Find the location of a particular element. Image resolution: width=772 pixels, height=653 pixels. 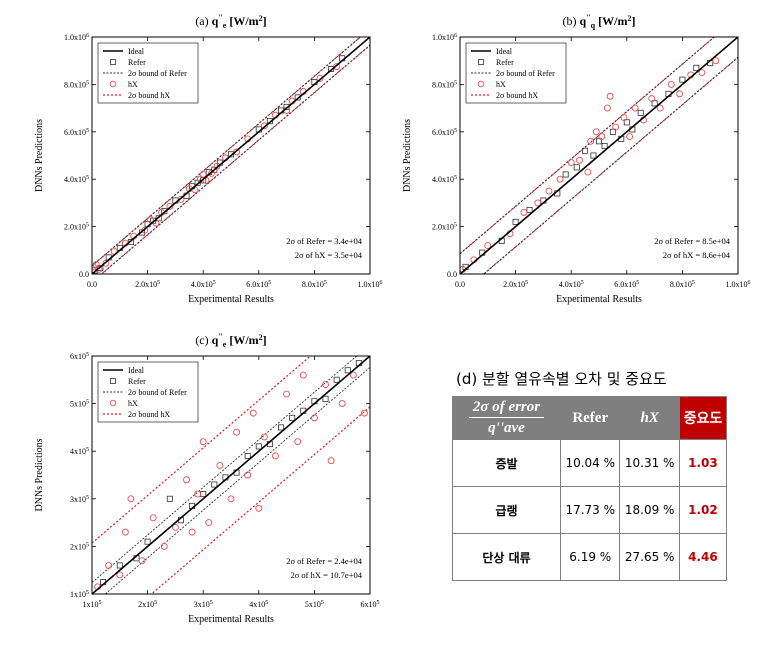

refer-cell: 10.04 % is located at coordinates (590, 463).